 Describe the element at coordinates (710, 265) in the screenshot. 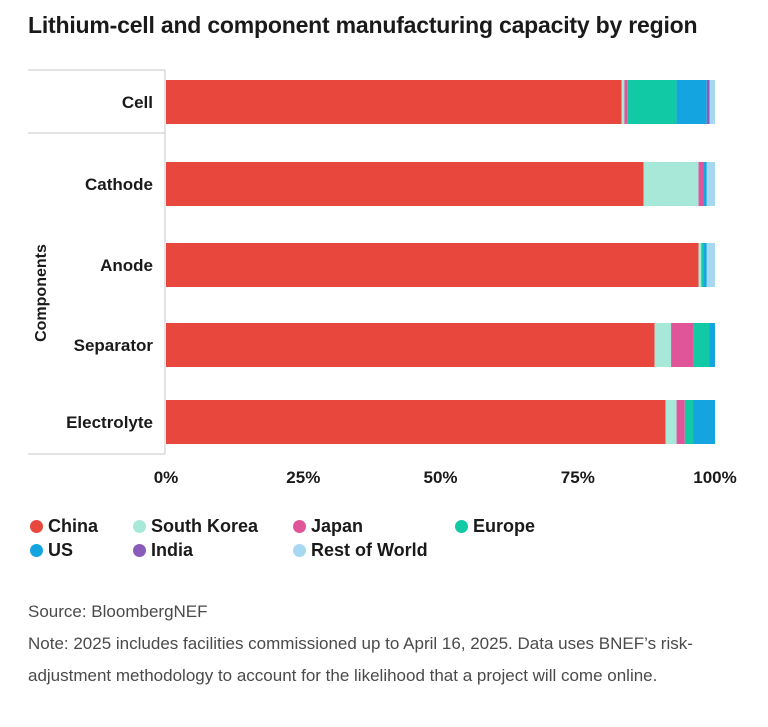

I see `bar-anode-rest-of-world` at that location.